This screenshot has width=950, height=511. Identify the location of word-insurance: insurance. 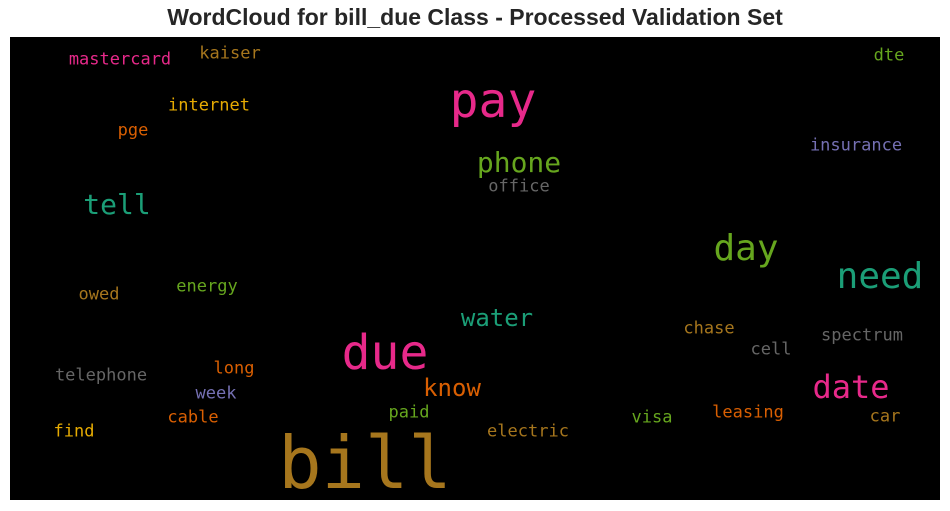
(856, 145).